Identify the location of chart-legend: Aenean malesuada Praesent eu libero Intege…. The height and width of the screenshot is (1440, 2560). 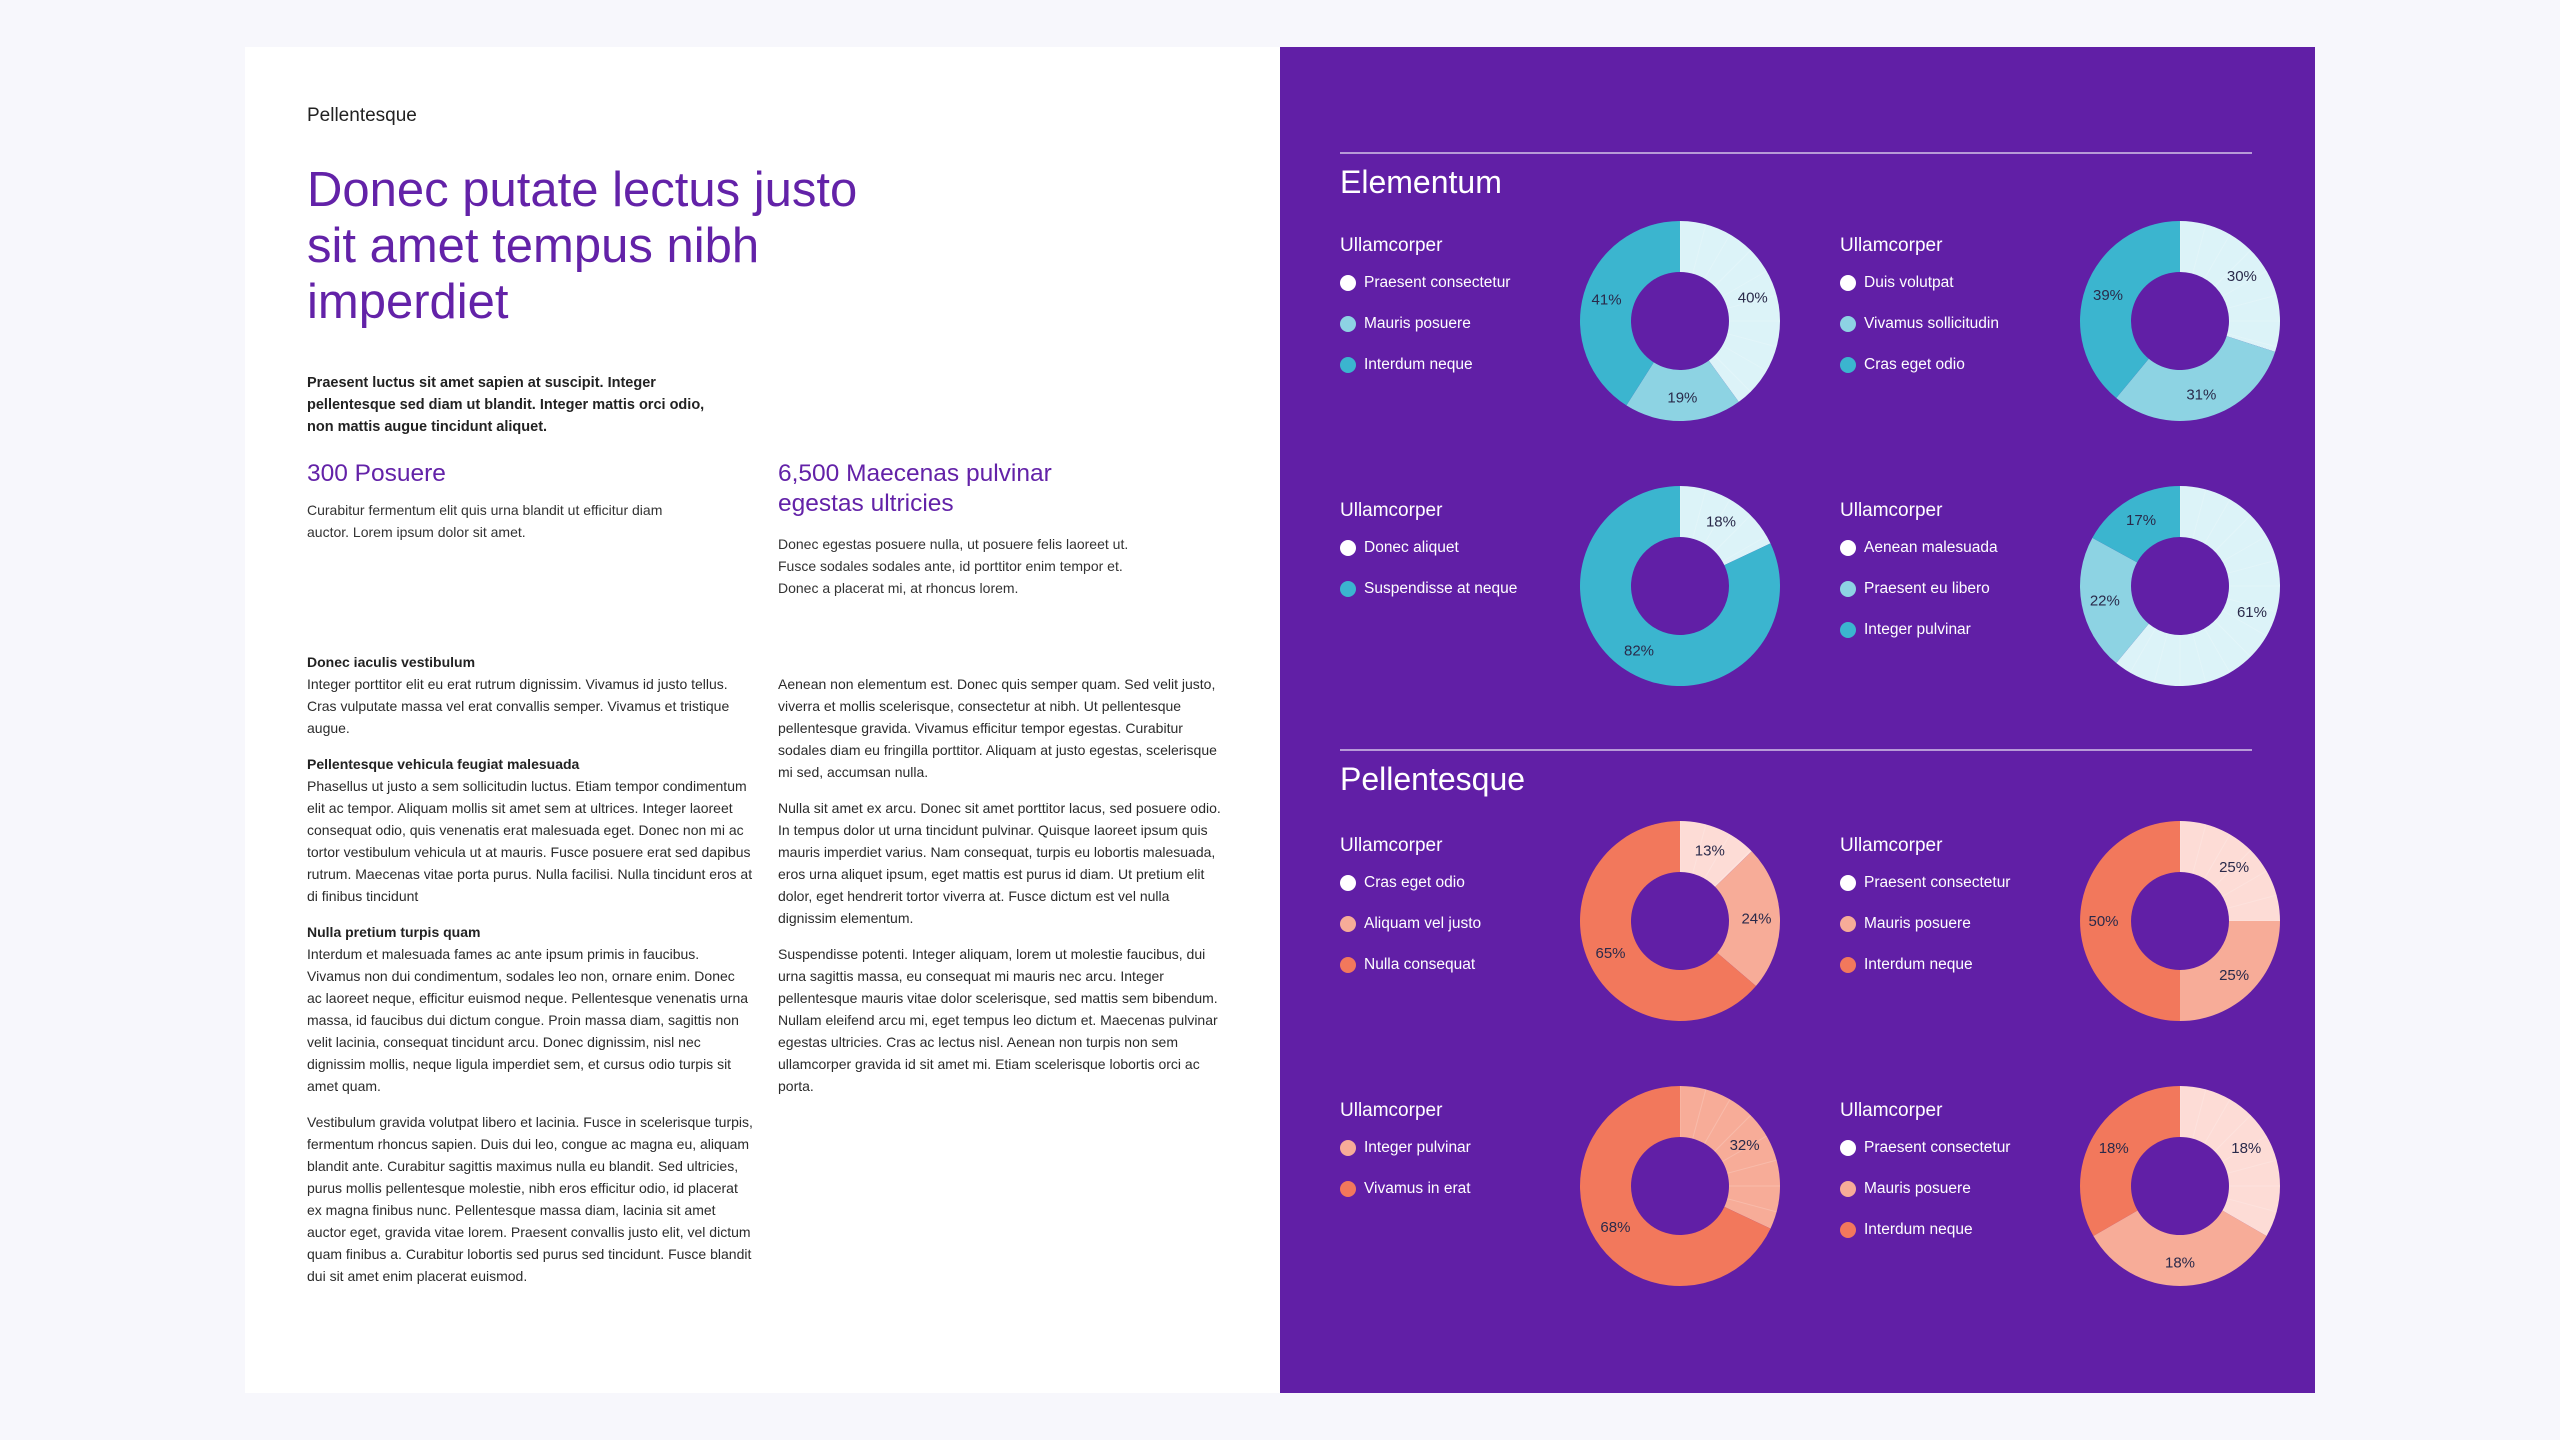
(1919, 599).